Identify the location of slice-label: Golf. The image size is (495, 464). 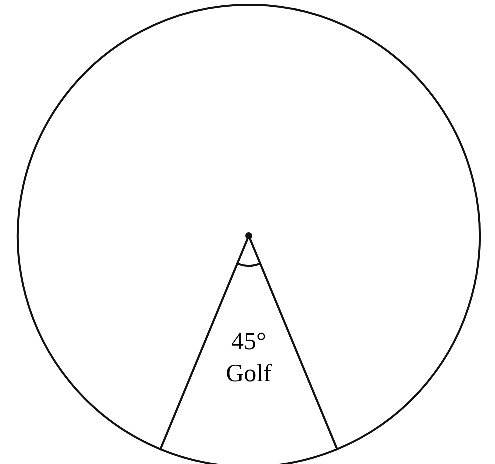
(249, 374).